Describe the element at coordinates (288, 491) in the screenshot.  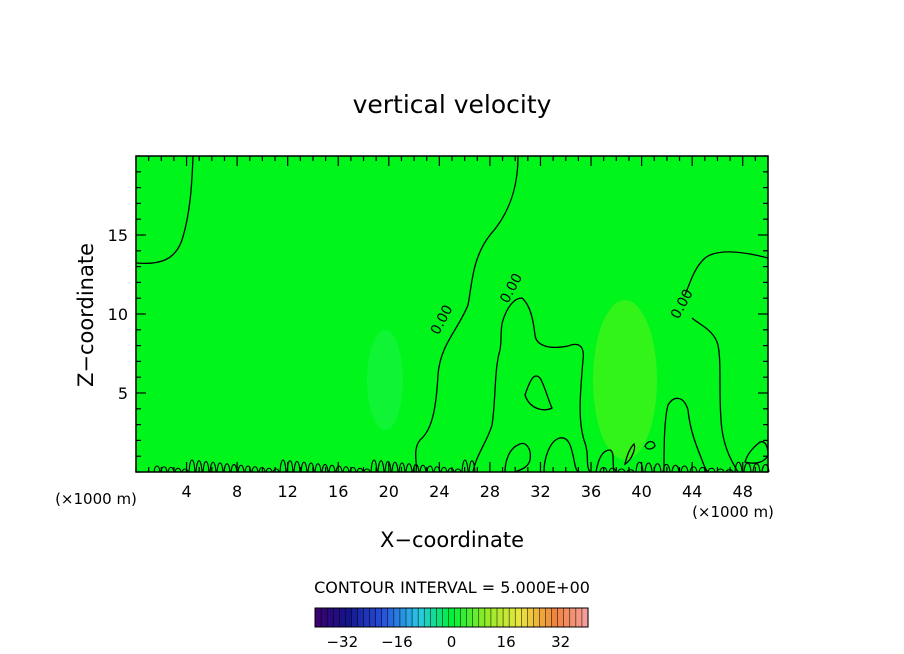
I see `x-tick-label: 12` at that location.